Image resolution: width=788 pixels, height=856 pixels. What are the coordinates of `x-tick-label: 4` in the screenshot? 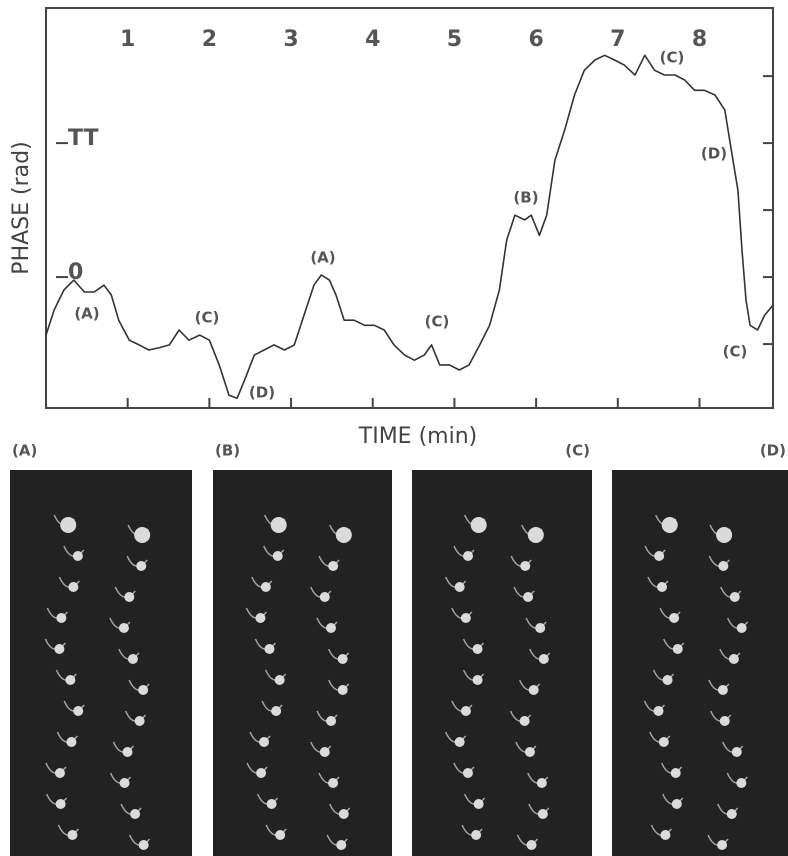 It's located at (372, 39).